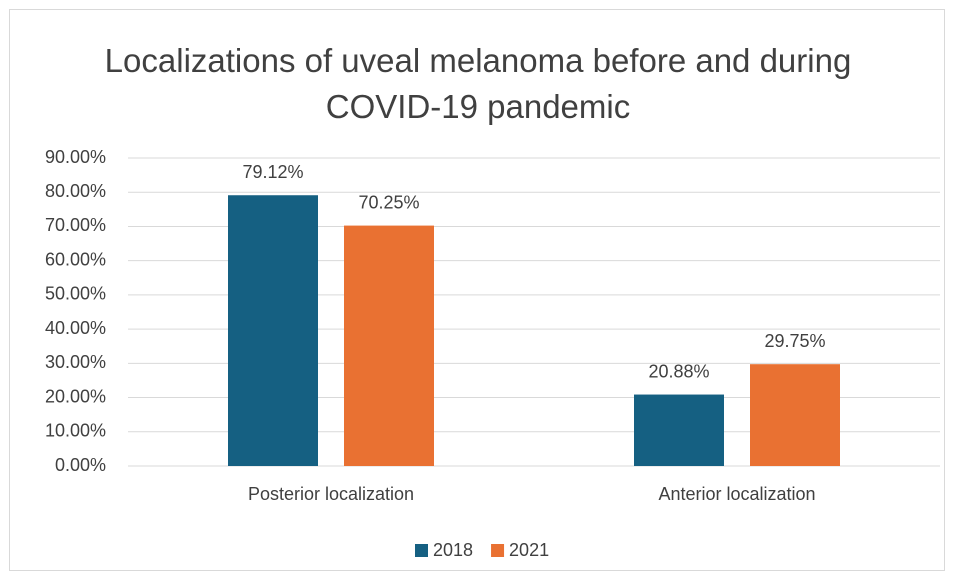 The height and width of the screenshot is (583, 956). I want to click on value-label: 70.25%, so click(388, 202).